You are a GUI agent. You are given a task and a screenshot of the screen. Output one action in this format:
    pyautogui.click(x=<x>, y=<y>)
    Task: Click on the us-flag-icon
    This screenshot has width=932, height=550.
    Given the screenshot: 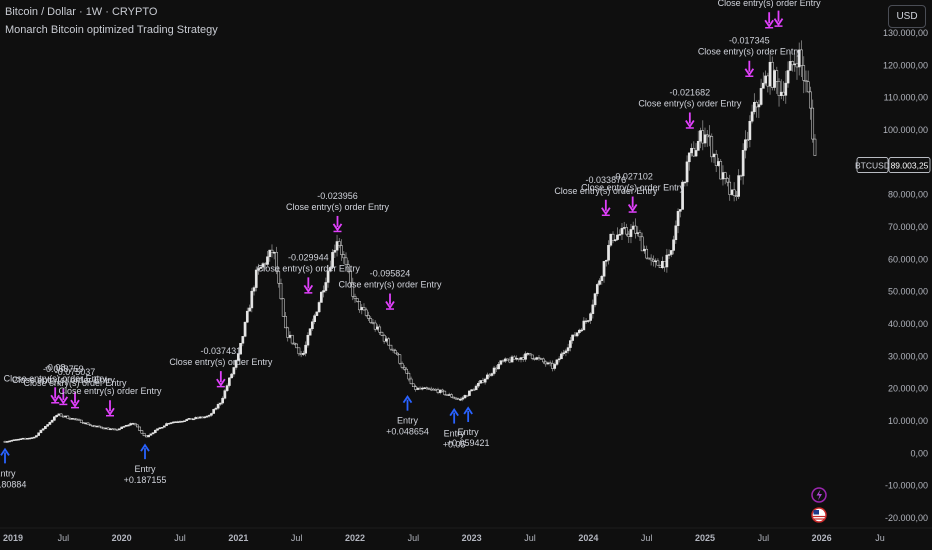 What is the action you would take?
    pyautogui.click(x=819, y=515)
    